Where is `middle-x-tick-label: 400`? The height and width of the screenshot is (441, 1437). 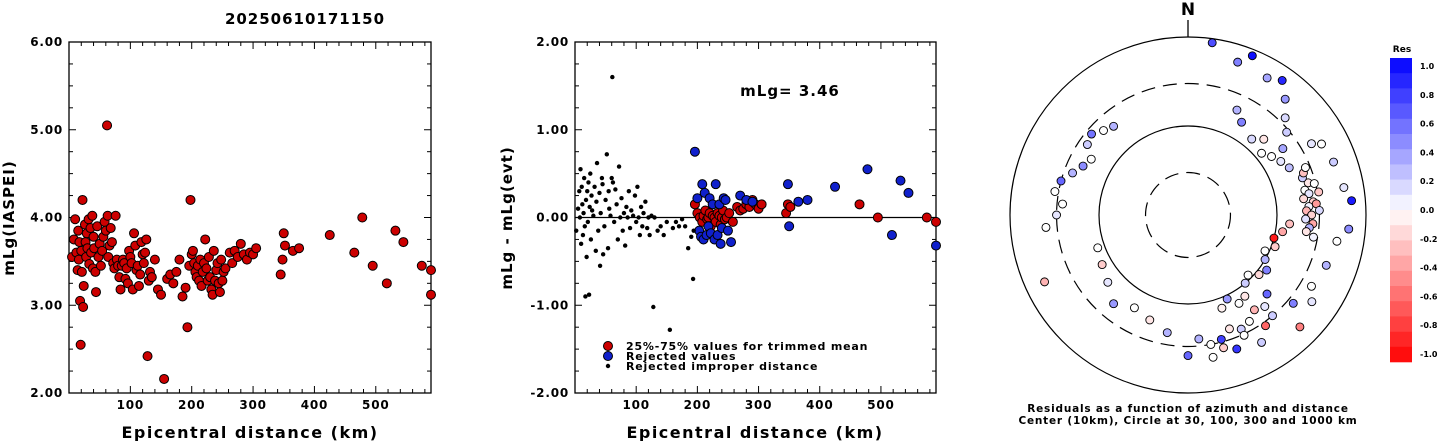 middle-x-tick-label: 400 is located at coordinates (819, 405).